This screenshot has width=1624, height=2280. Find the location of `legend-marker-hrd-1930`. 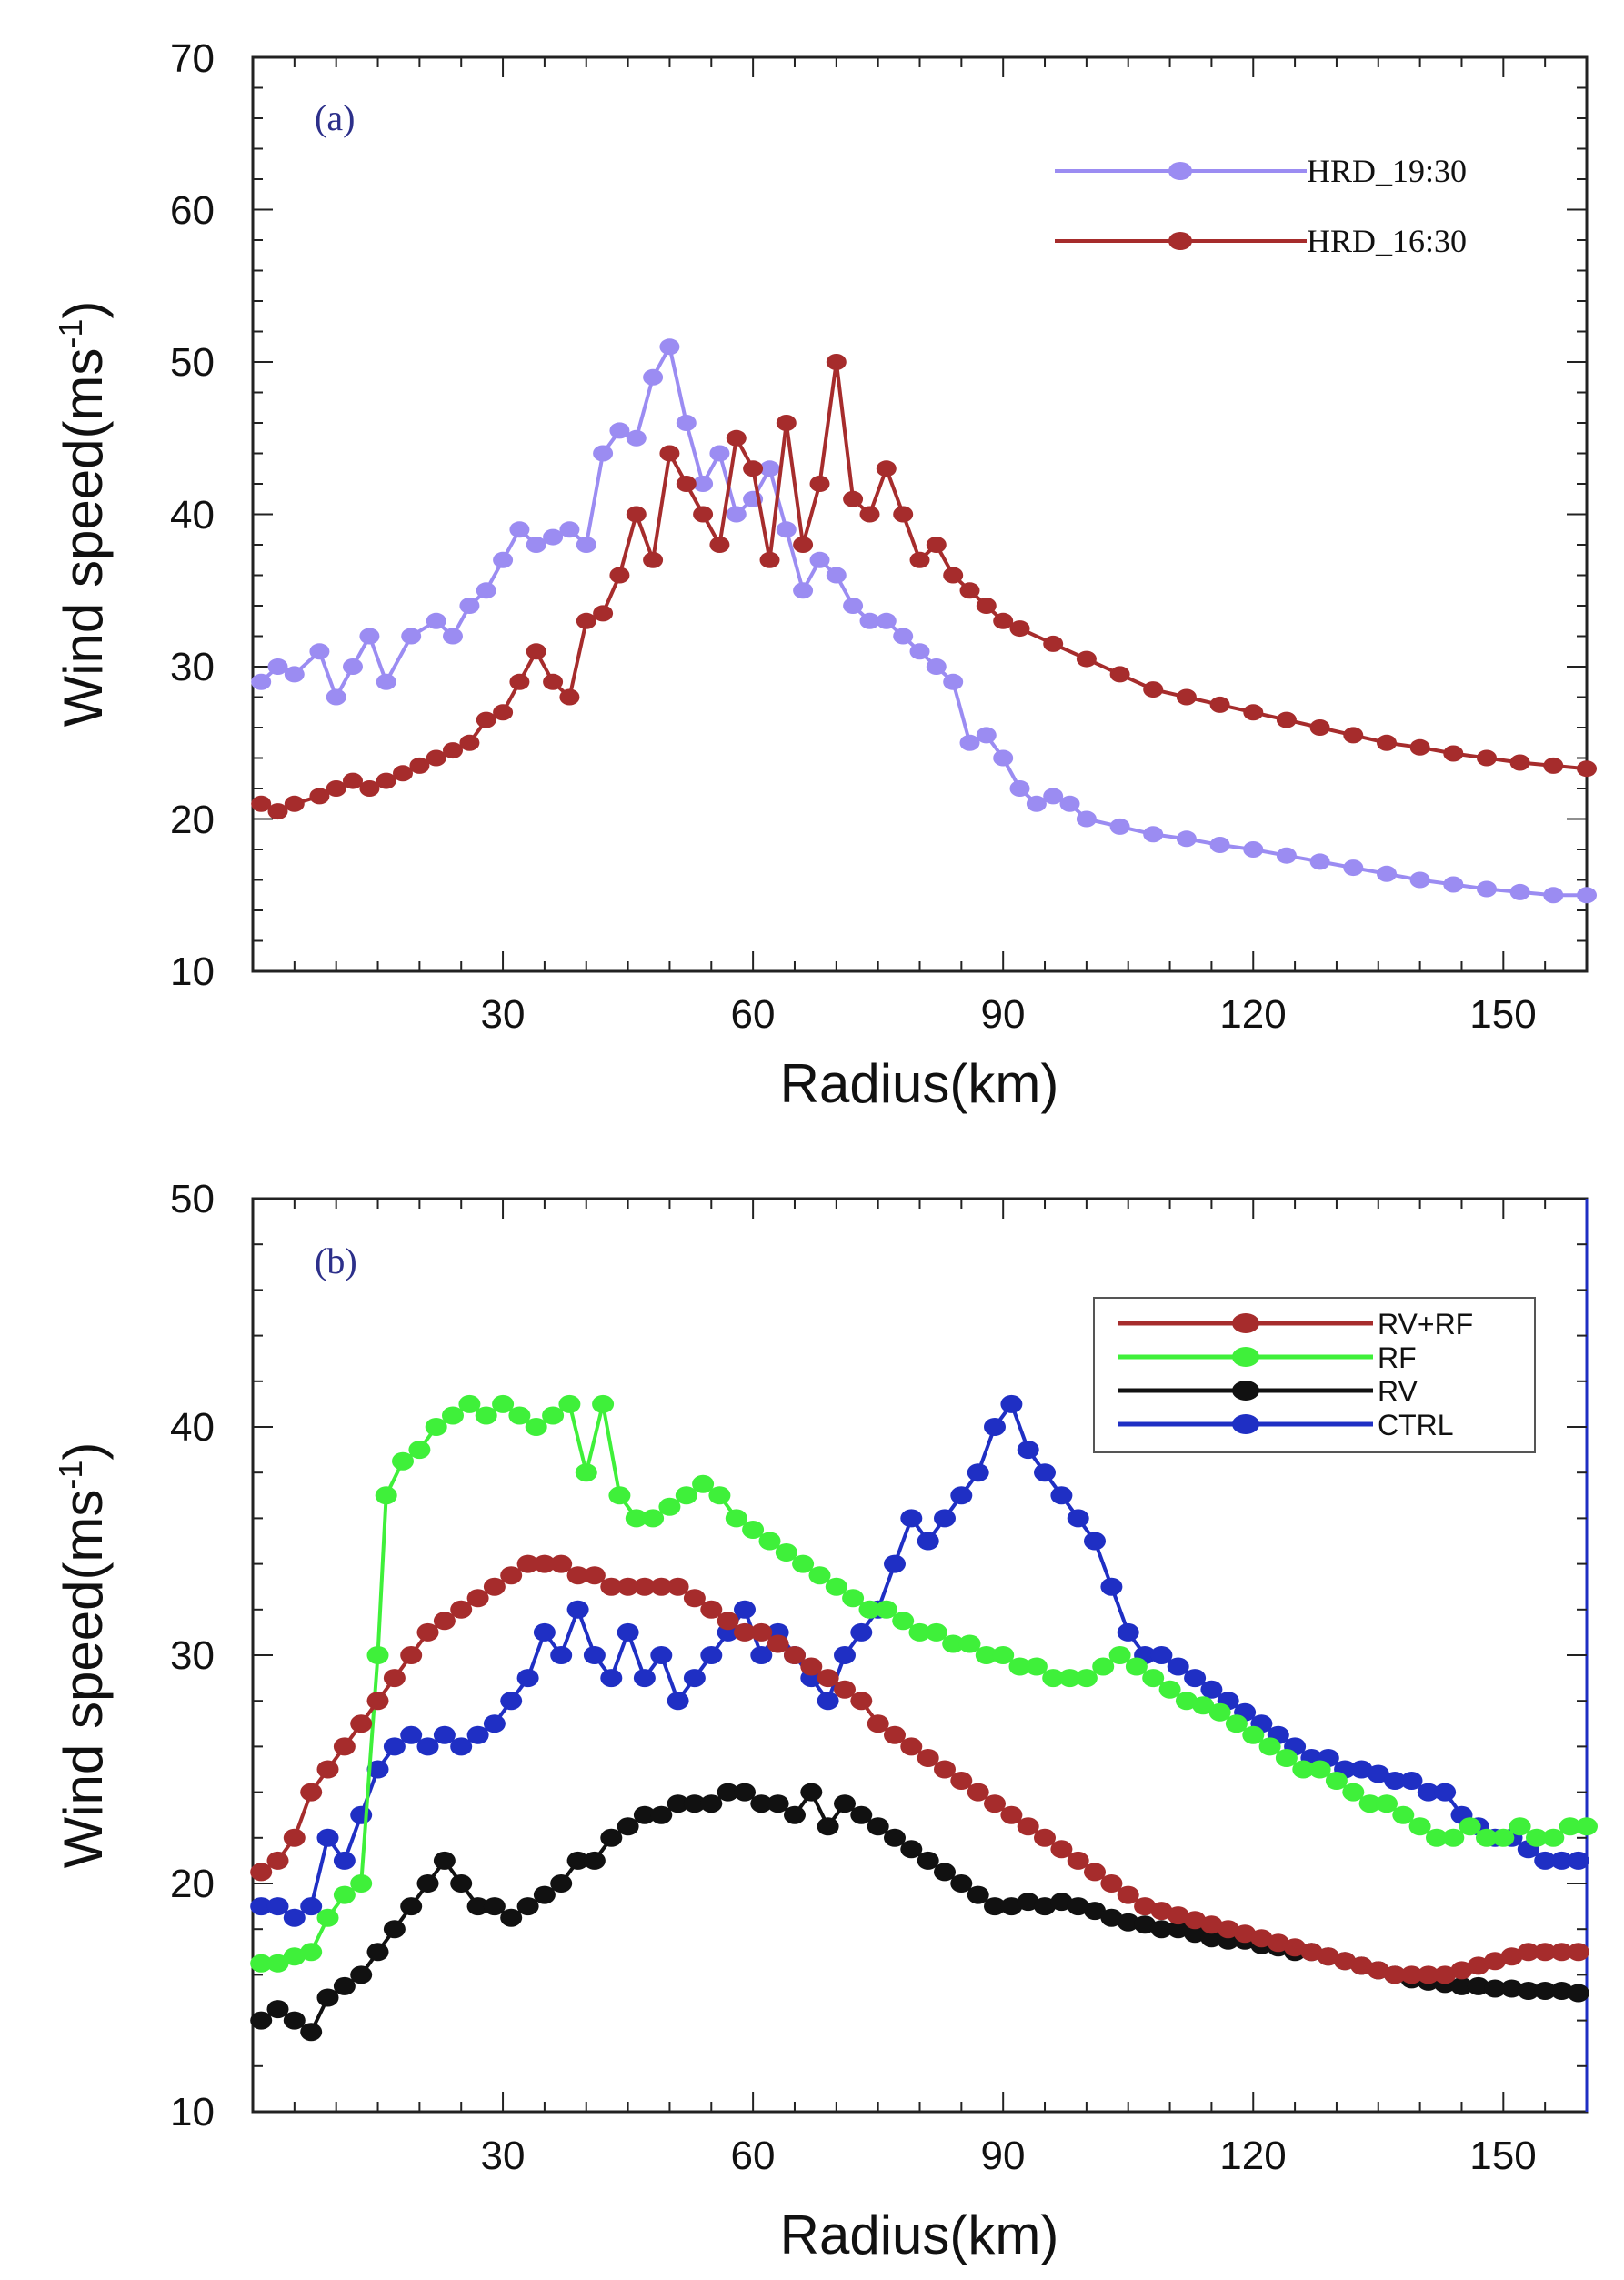

legend-marker-hrd-1930 is located at coordinates (1180, 171).